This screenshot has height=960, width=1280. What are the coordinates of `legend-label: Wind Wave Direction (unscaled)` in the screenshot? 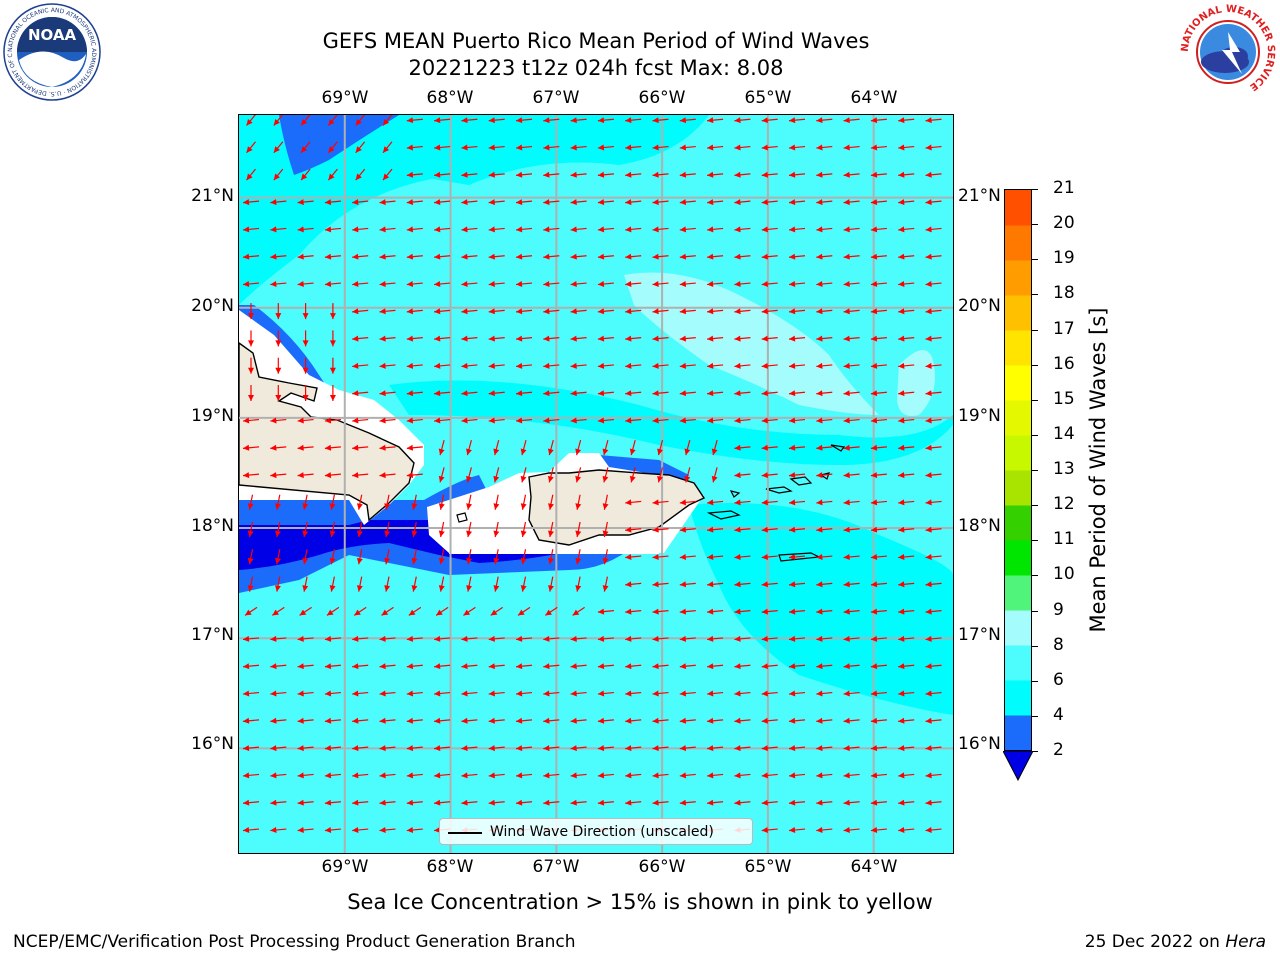 It's located at (602, 832).